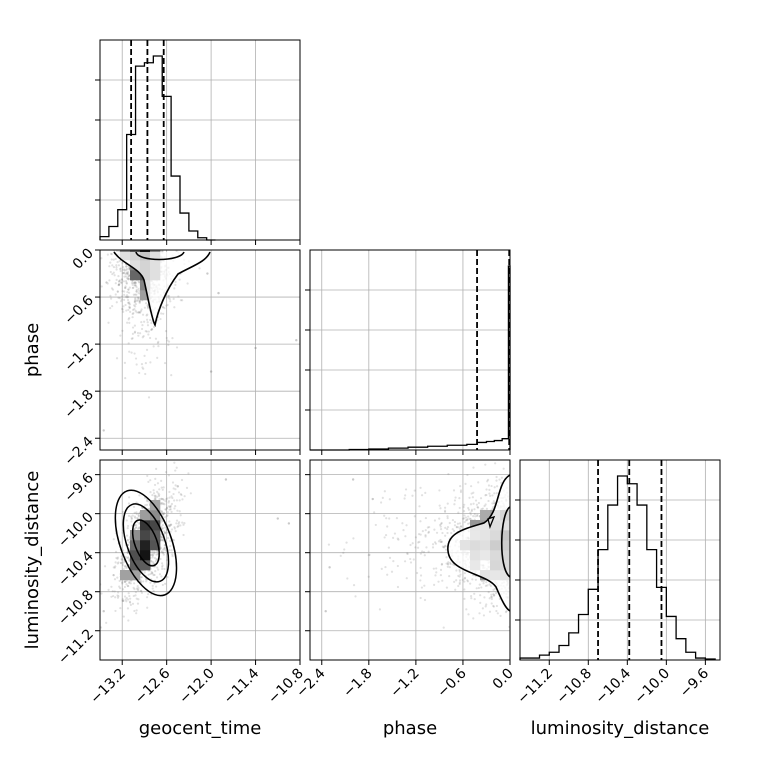 The image size is (760, 760). Describe the element at coordinates (617, 583) in the screenshot. I see `hist-panel-luminosity_distance: −11.2−10.8−10.4−10.0 −9.6` at that location.